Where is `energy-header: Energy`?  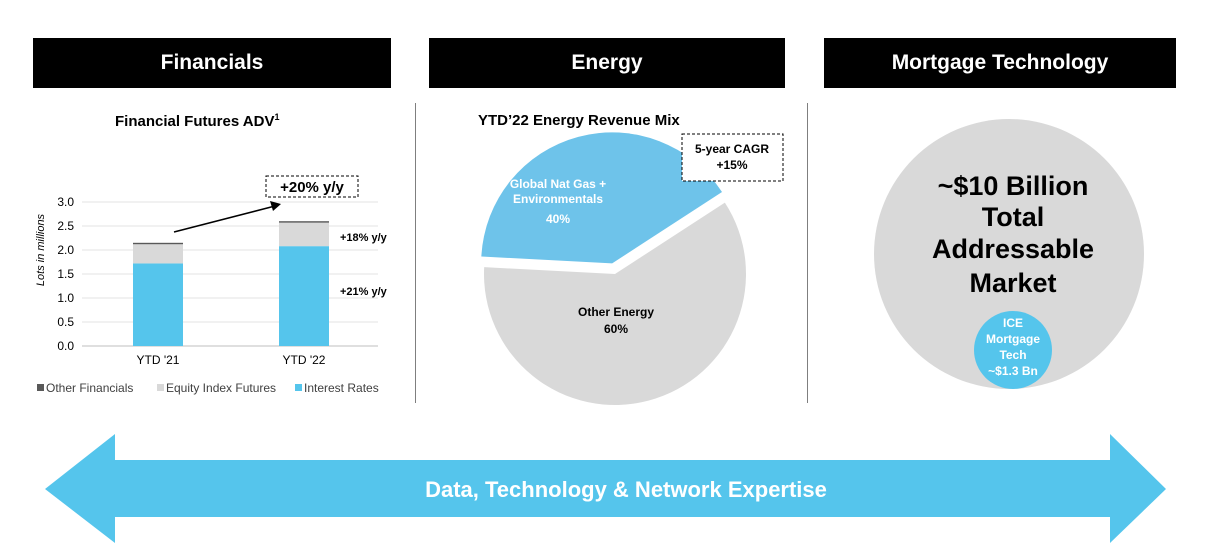
energy-header: Energy is located at coordinates (607, 63).